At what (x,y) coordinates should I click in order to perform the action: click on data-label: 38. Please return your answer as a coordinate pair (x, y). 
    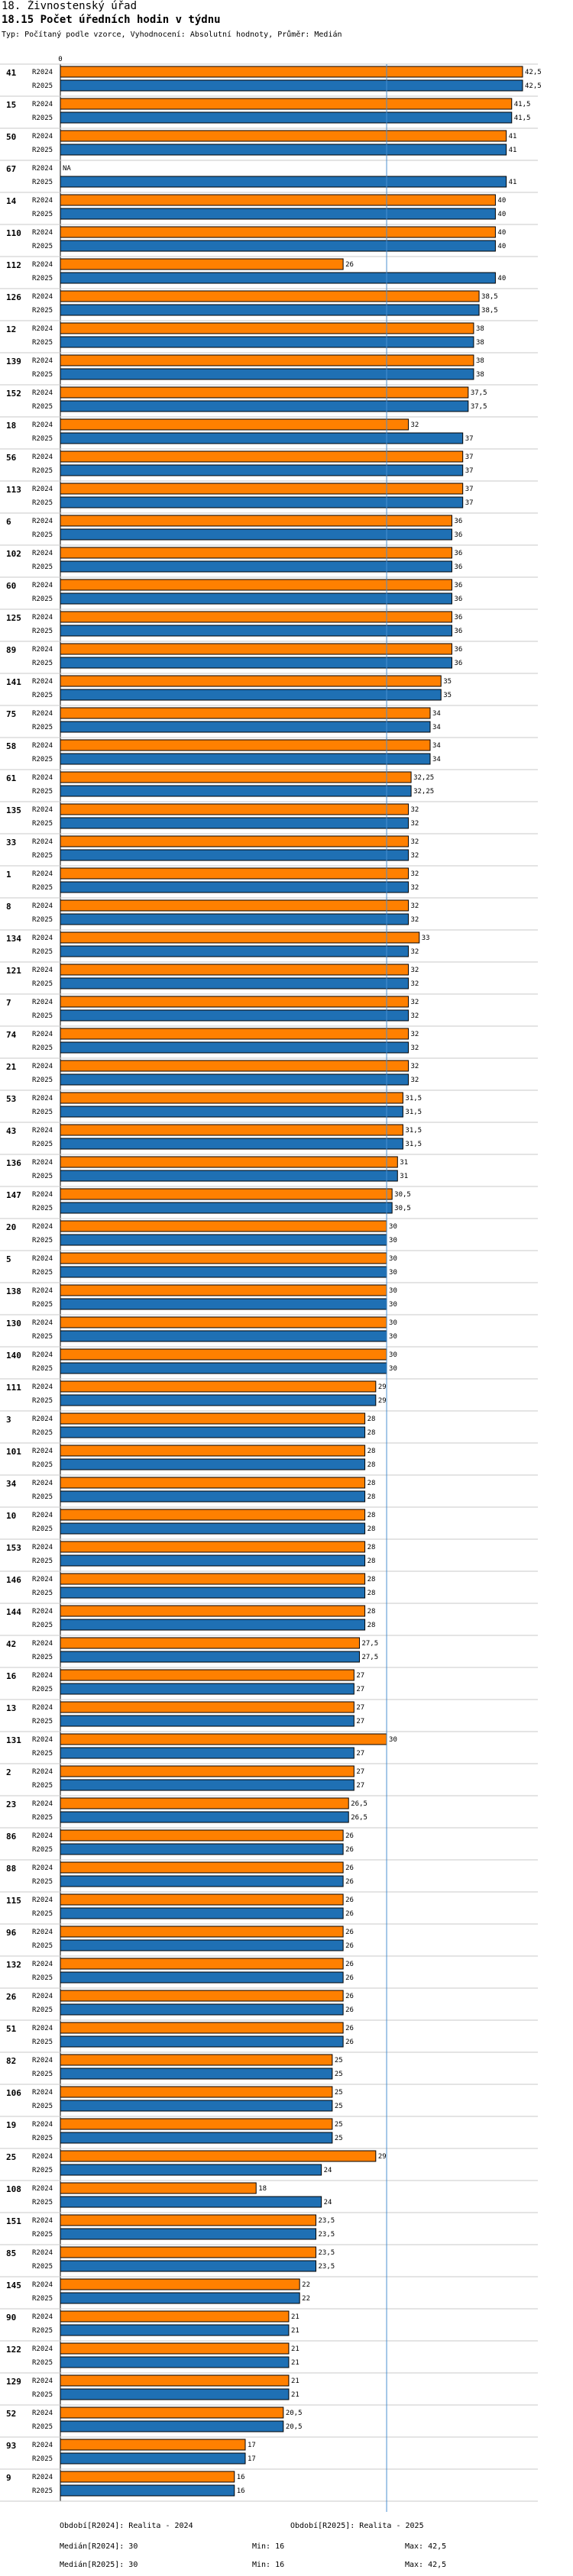
    Looking at the image, I should click on (480, 375).